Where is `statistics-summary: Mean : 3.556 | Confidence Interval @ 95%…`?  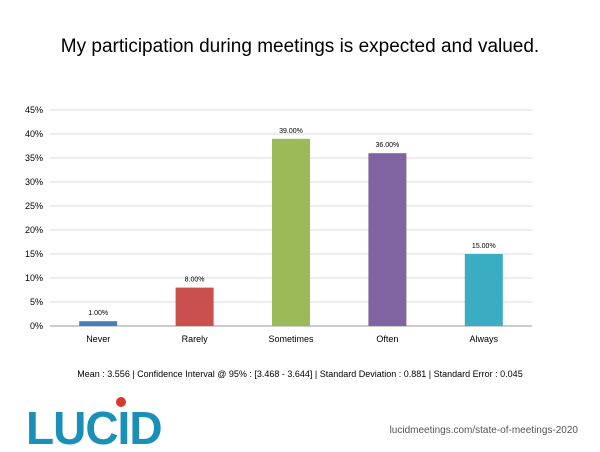
statistics-summary: Mean : 3.556 | Confidence Interval @ 95%… is located at coordinates (300, 374).